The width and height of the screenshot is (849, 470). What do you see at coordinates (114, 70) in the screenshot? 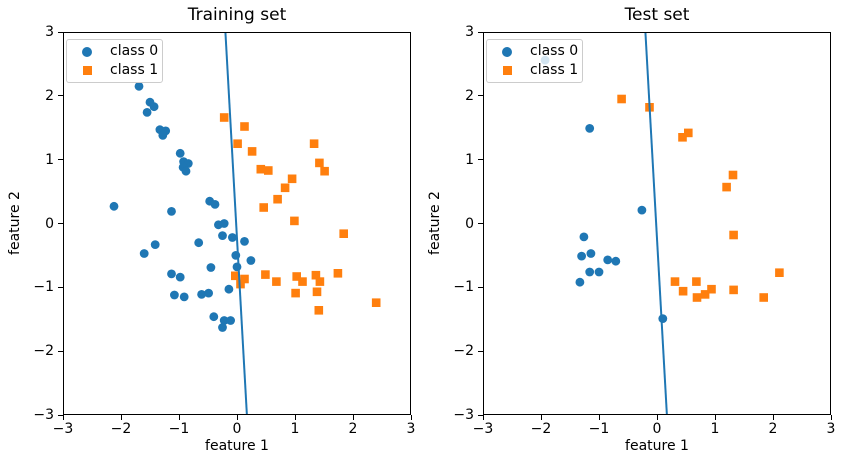
I see `legend-item-class-1: class 1` at bounding box center [114, 70].